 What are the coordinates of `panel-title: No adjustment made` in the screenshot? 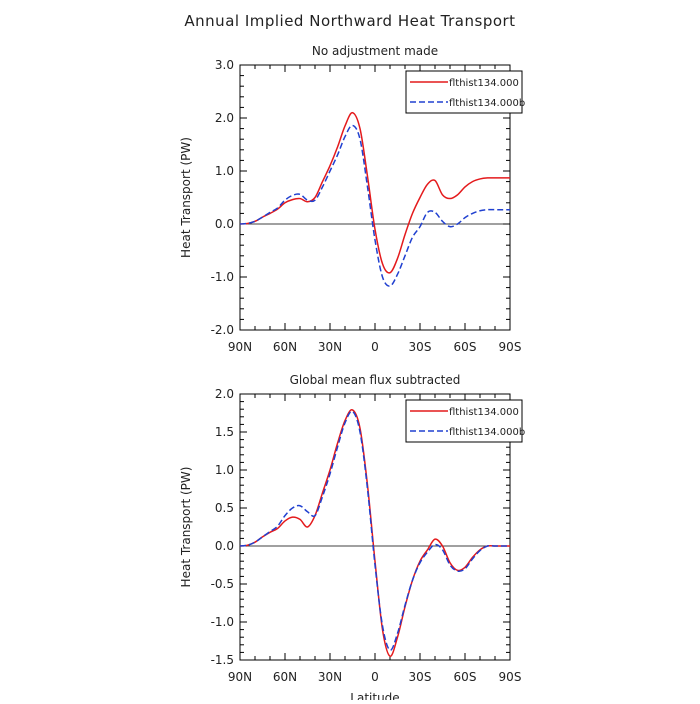 It's located at (375, 51).